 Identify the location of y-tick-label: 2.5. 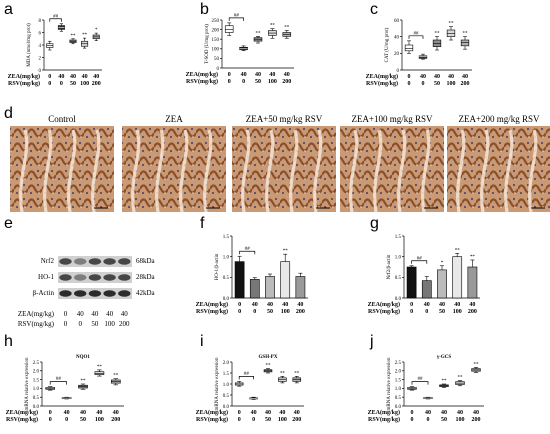
(398, 363).